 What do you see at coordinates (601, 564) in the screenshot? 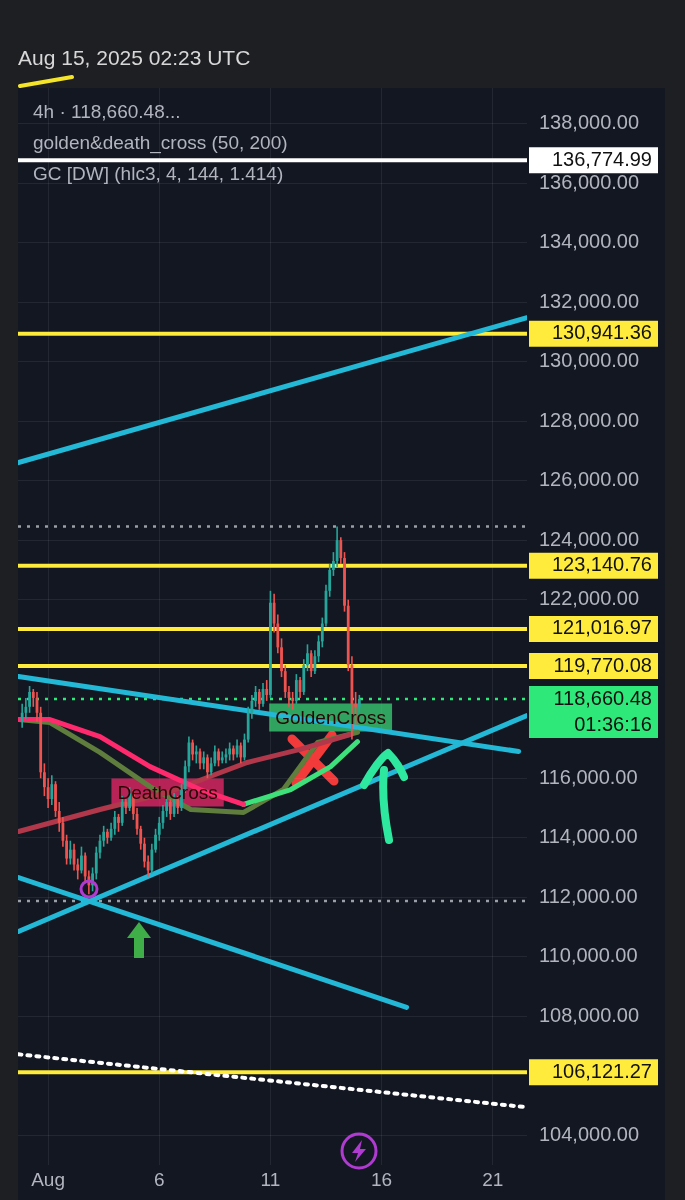
I see `ref-line-label: 123,140.76` at bounding box center [601, 564].